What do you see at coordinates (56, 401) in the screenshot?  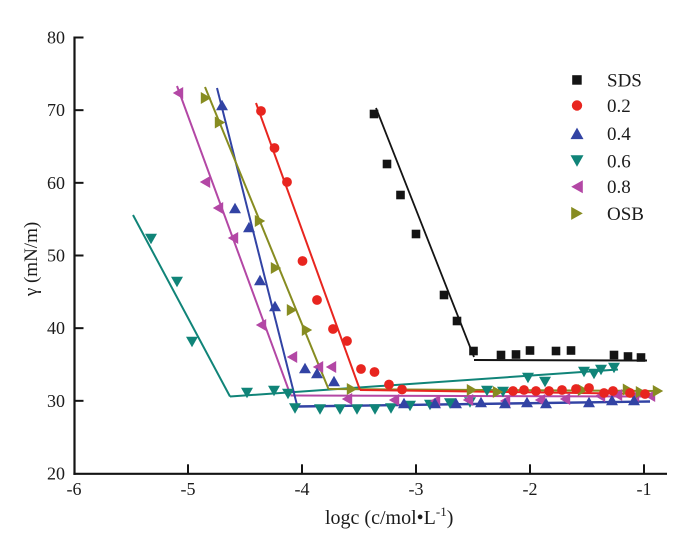 I see `svg-text: 30` at bounding box center [56, 401].